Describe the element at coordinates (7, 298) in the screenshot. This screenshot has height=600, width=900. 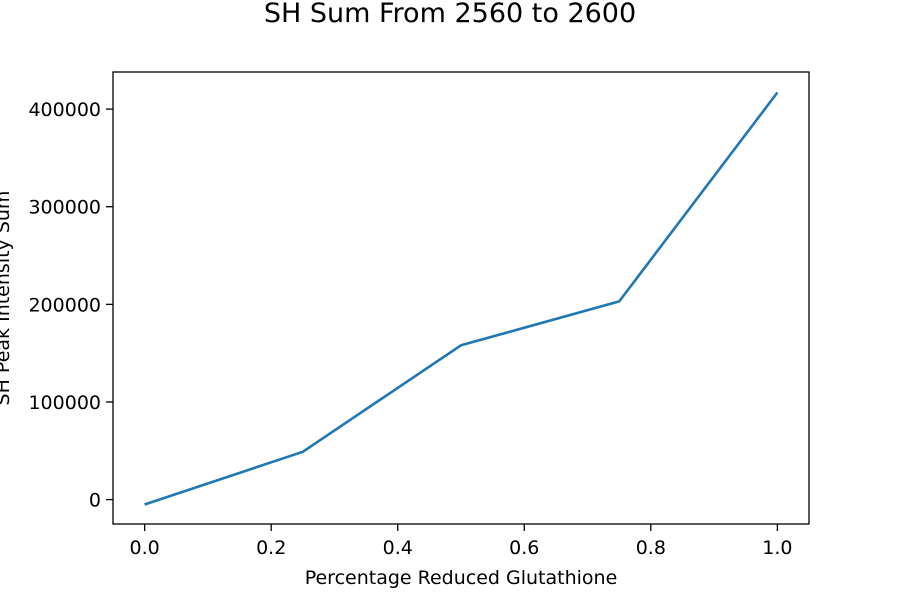
I see `y-axis-label: SH Peak Intensity Sum` at that location.